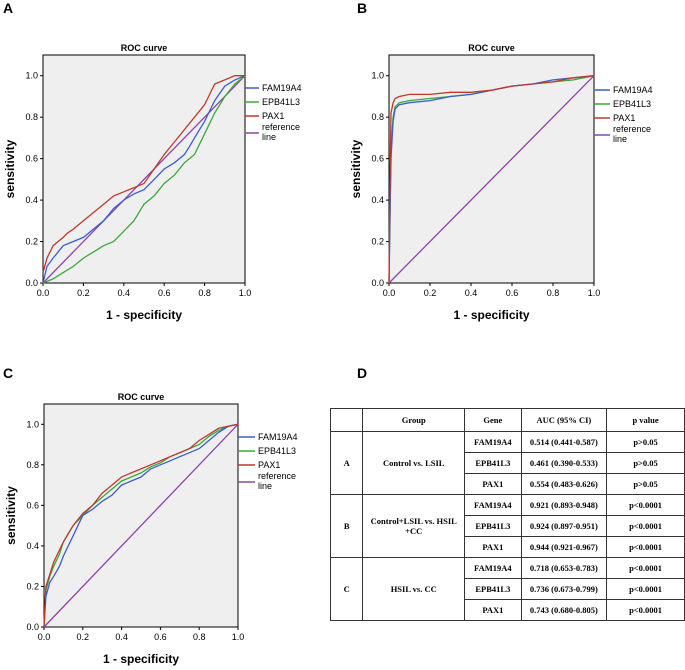 The height and width of the screenshot is (670, 685). I want to click on auc-cell: 0.924 (0.897-0.951), so click(564, 526).